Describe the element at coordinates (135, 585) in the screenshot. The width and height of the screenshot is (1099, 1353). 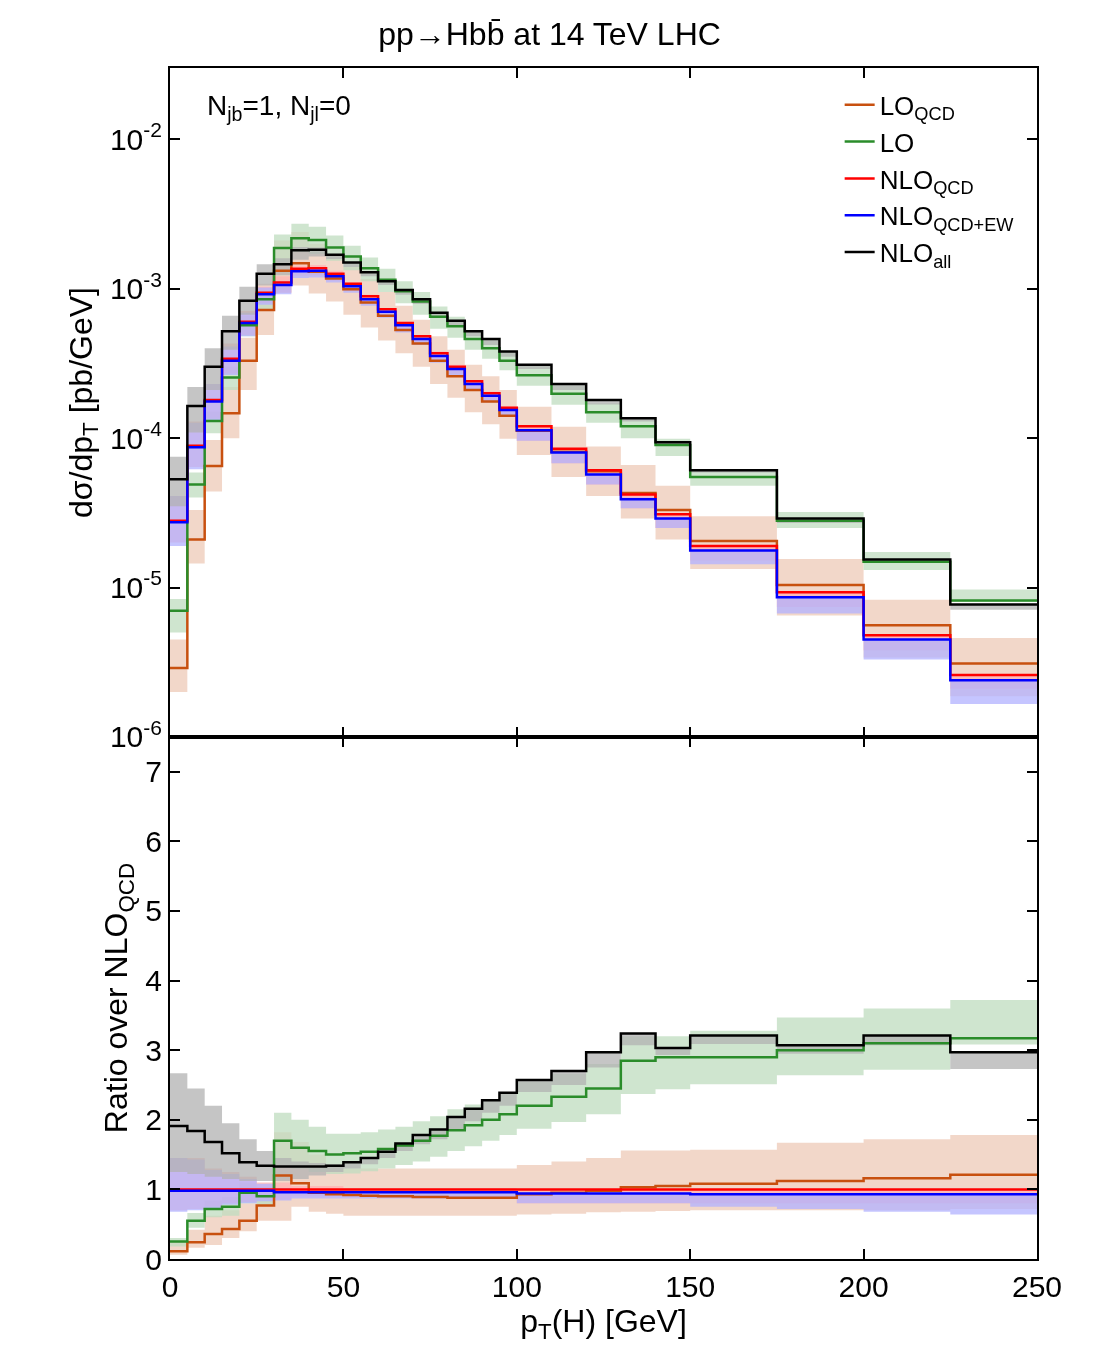
I see `y-tick-label: 10$^{-5}$` at that location.